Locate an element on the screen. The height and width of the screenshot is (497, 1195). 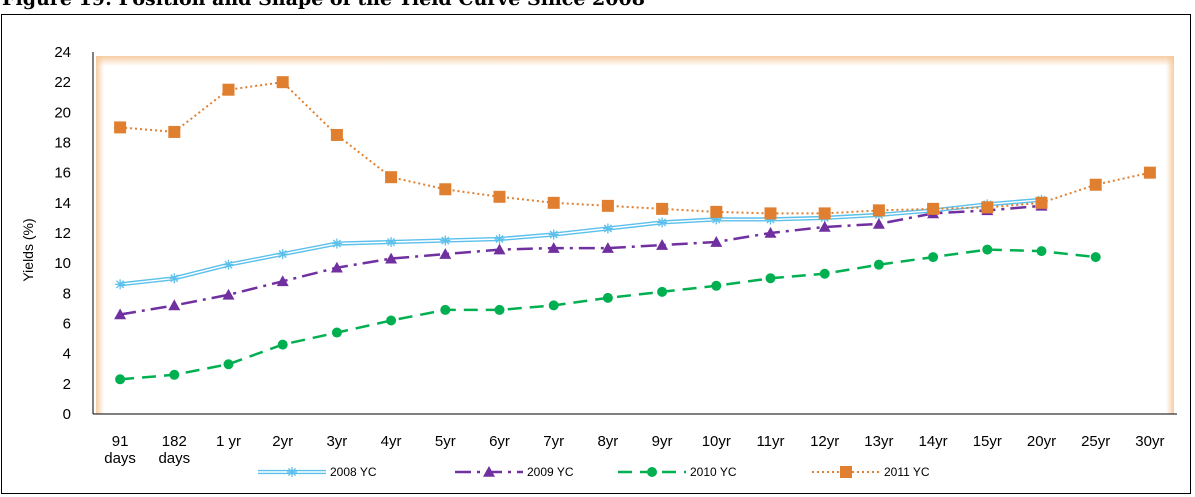
legend-entry: 2009 YC is located at coordinates (514, 472).